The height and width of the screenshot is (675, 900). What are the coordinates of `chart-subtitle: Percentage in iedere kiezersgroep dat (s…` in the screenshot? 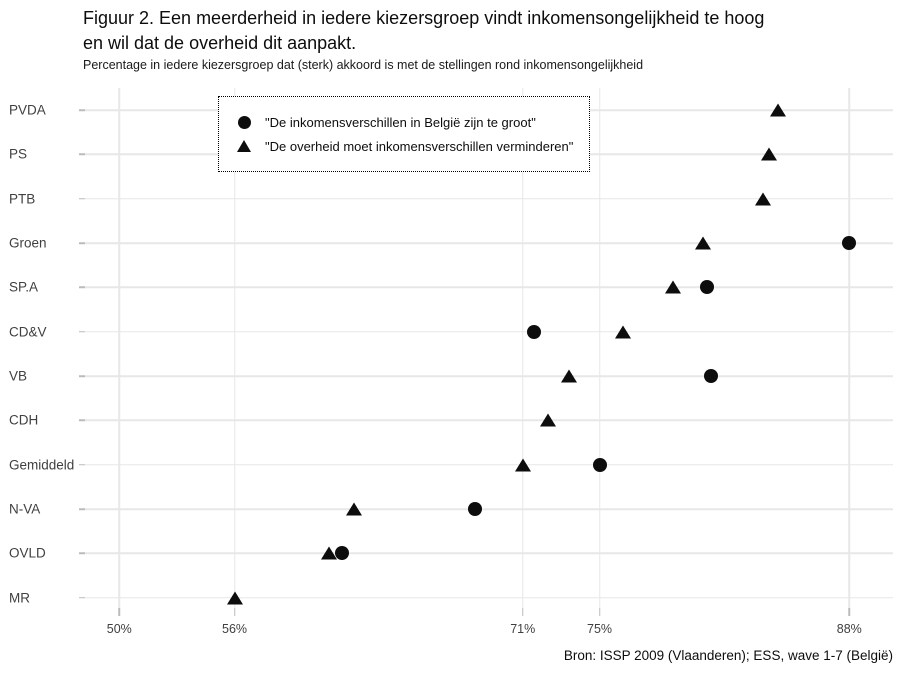 It's located at (363, 65).